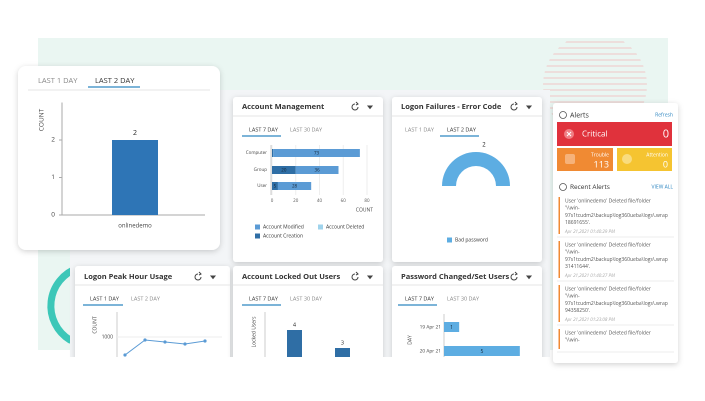 This screenshot has width=705, height=401. Describe the element at coordinates (614, 134) in the screenshot. I see `critical-box` at that location.